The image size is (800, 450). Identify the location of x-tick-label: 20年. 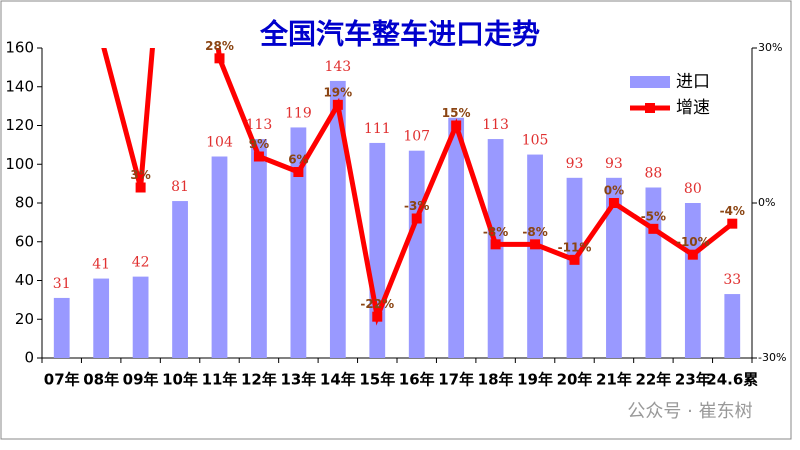
(575, 380).